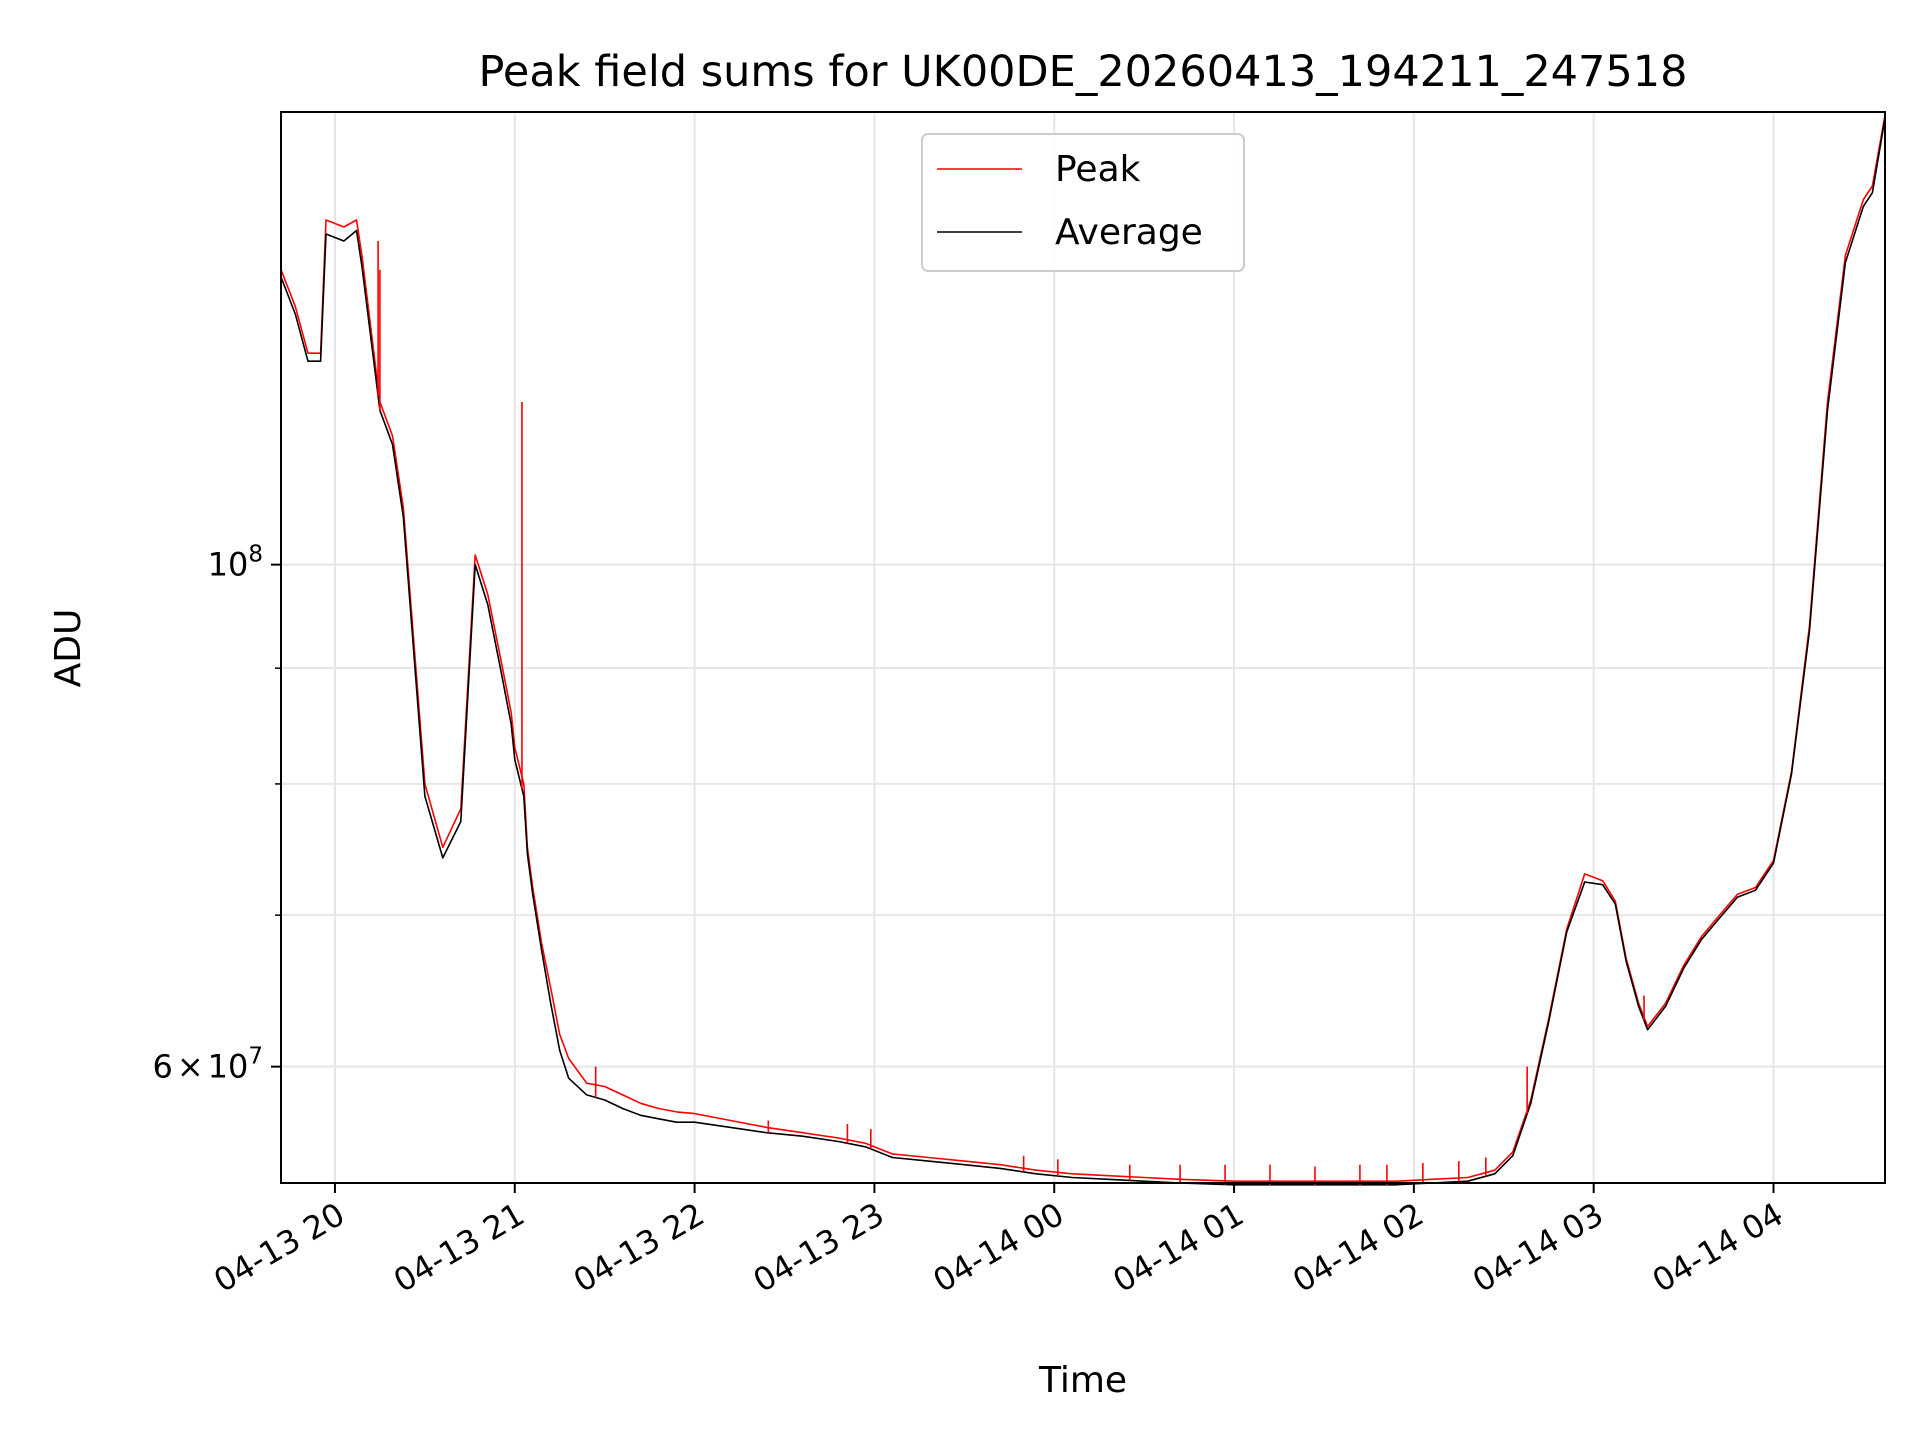  I want to click on x-axis-label: Time, so click(1082, 1380).